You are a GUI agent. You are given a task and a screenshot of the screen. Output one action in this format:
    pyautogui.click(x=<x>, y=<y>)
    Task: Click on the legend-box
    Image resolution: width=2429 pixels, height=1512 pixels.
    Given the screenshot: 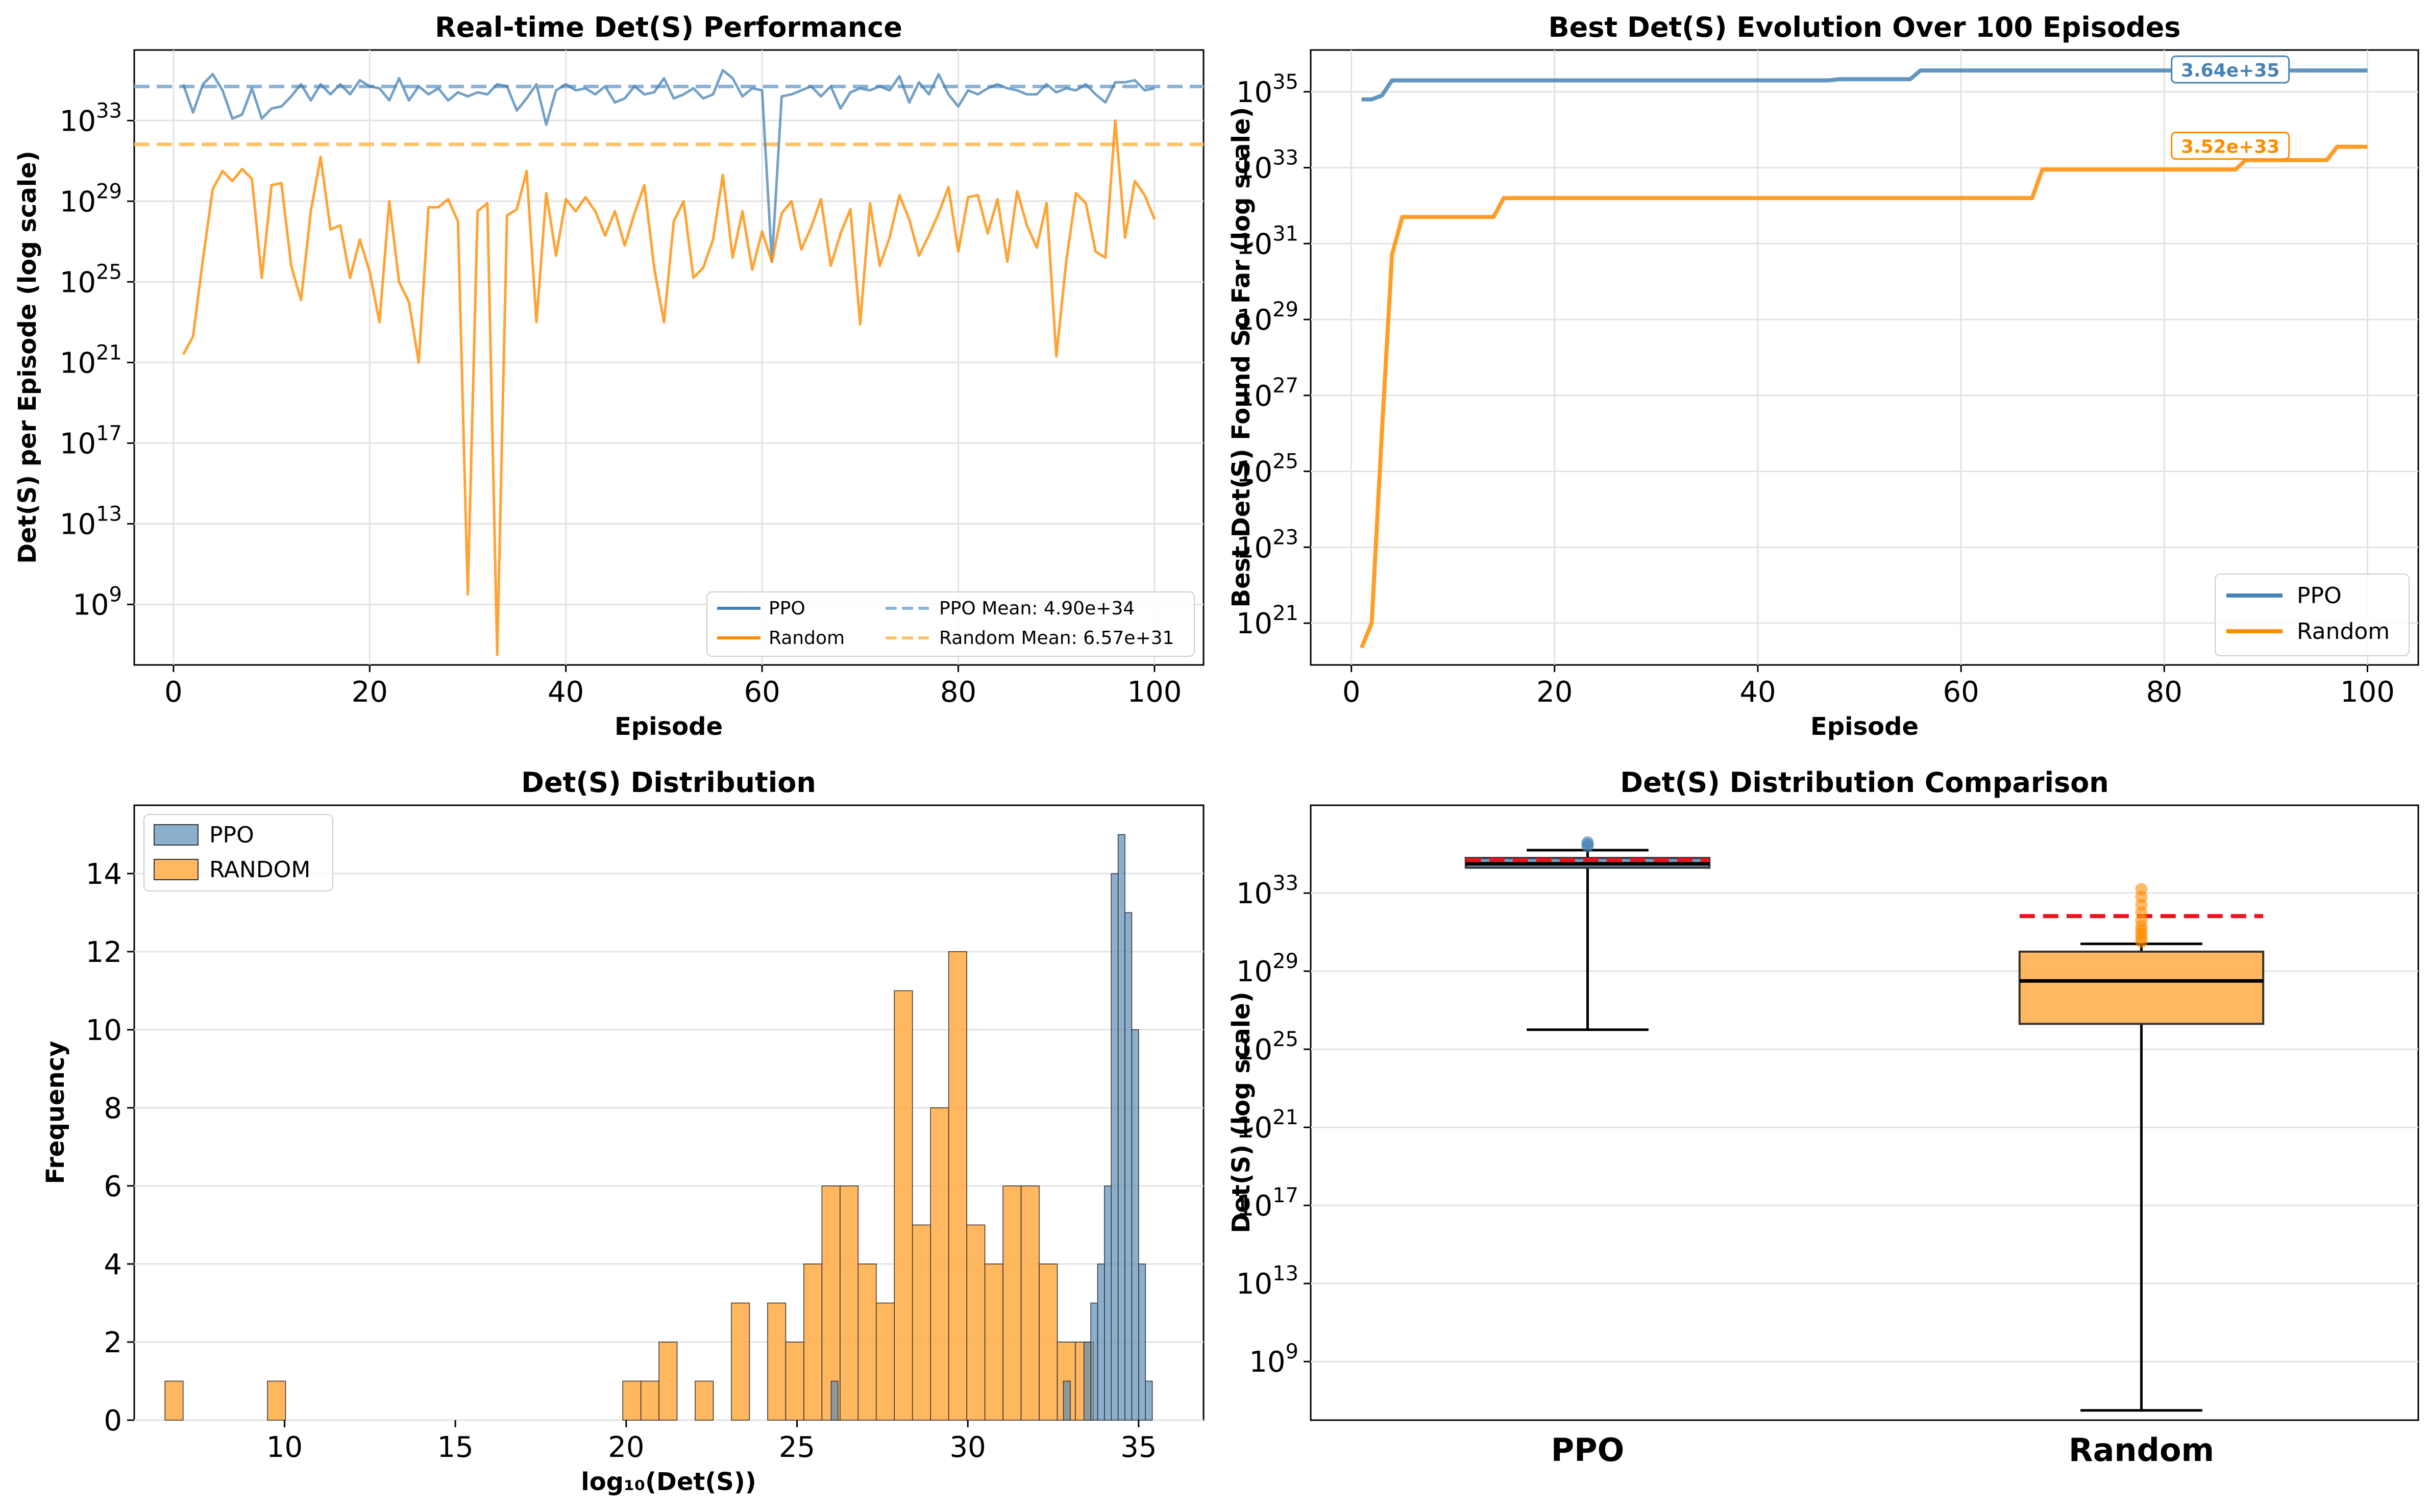 What is the action you would take?
    pyautogui.click(x=950, y=624)
    